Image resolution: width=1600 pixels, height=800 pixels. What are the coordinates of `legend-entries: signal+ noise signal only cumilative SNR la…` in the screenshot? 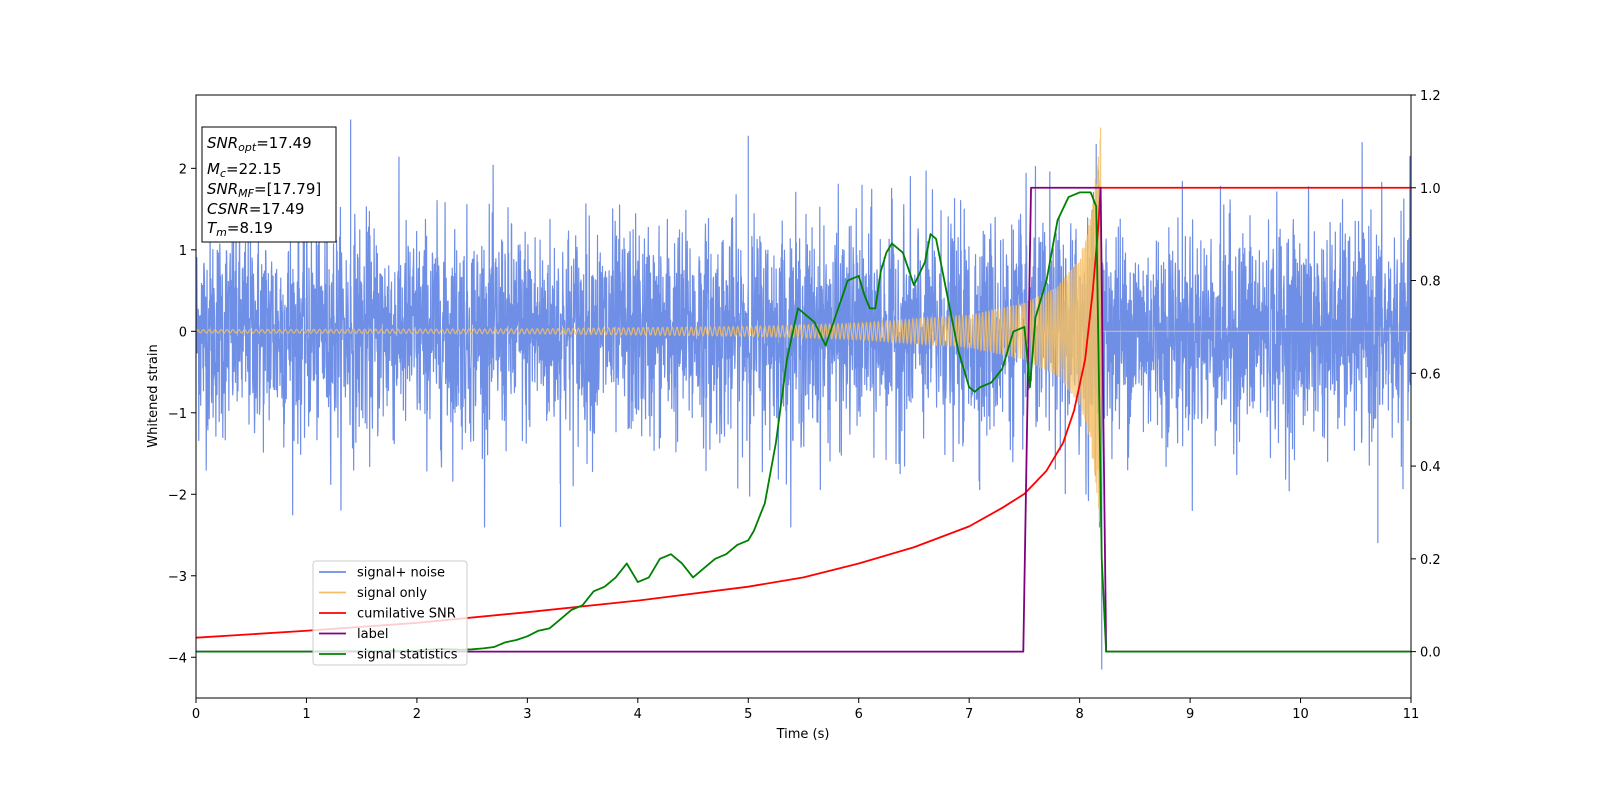 It's located at (388, 614).